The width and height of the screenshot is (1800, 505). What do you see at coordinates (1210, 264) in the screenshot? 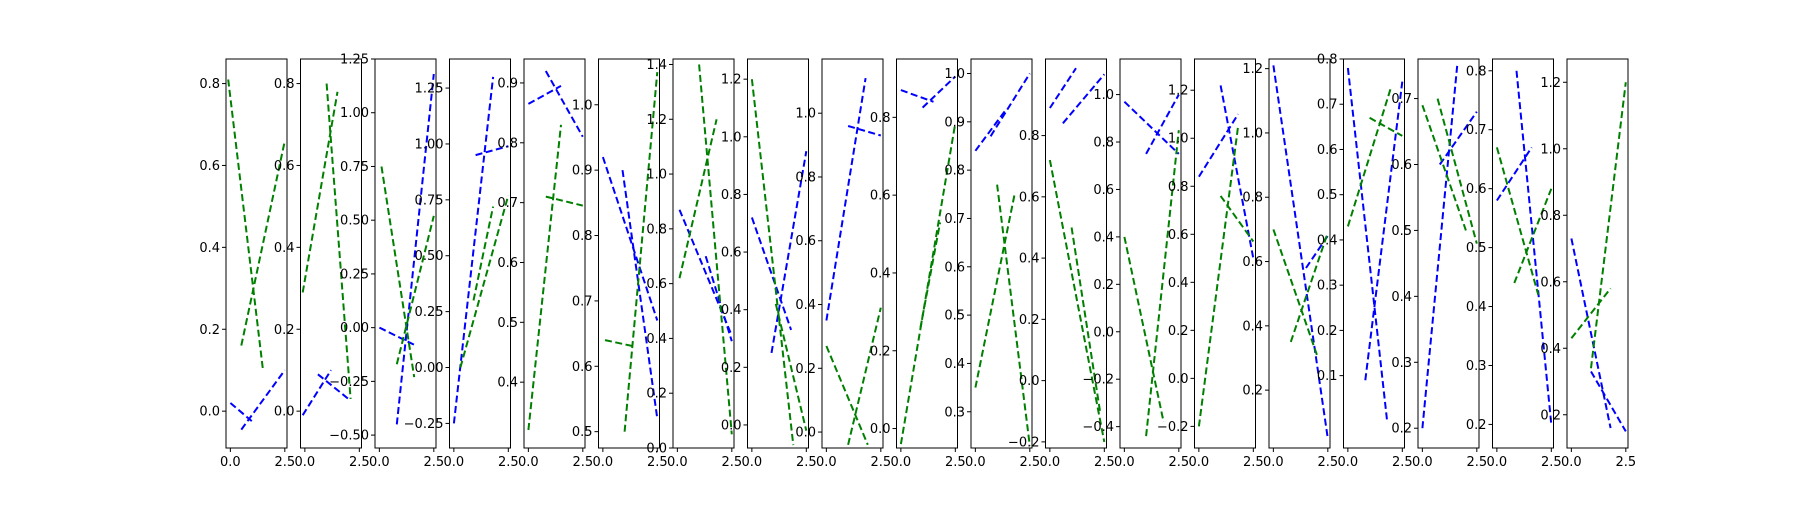
I see `subplot-14: 0.0 2.5−0.20.00.20.40.60.81.01.2` at bounding box center [1210, 264].